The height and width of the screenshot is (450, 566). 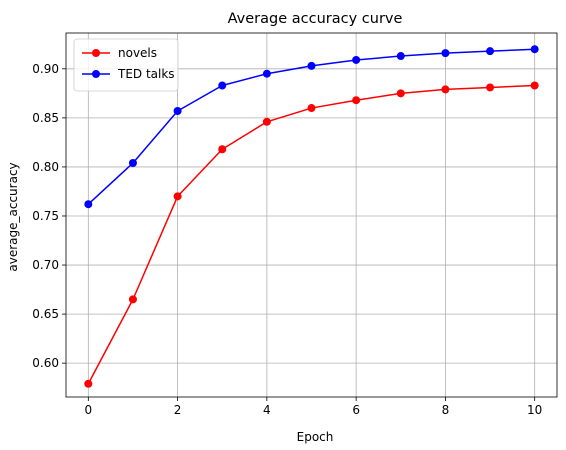 What do you see at coordinates (45, 69) in the screenshot?
I see `y-tick-label: 0.90` at bounding box center [45, 69].